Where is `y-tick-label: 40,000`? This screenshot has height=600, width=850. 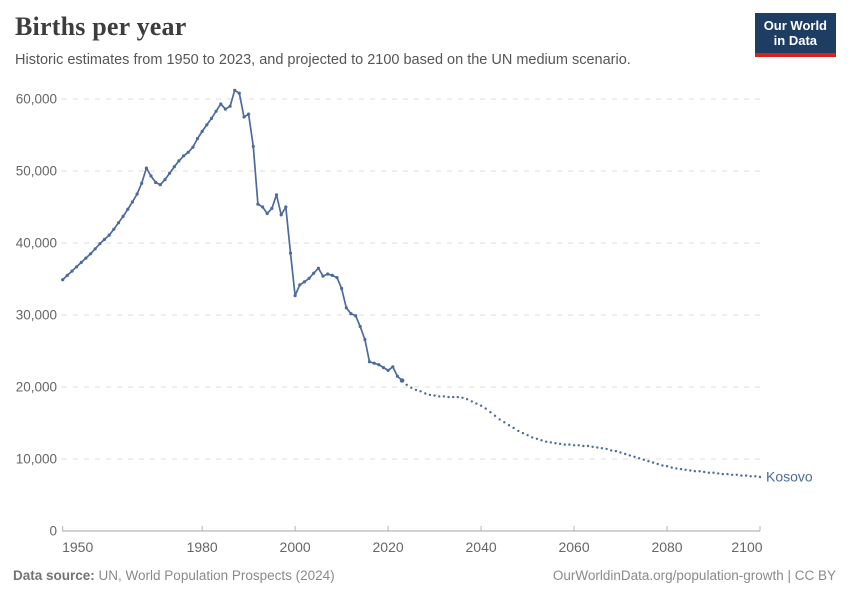 y-tick-label: 40,000 is located at coordinates (36, 243).